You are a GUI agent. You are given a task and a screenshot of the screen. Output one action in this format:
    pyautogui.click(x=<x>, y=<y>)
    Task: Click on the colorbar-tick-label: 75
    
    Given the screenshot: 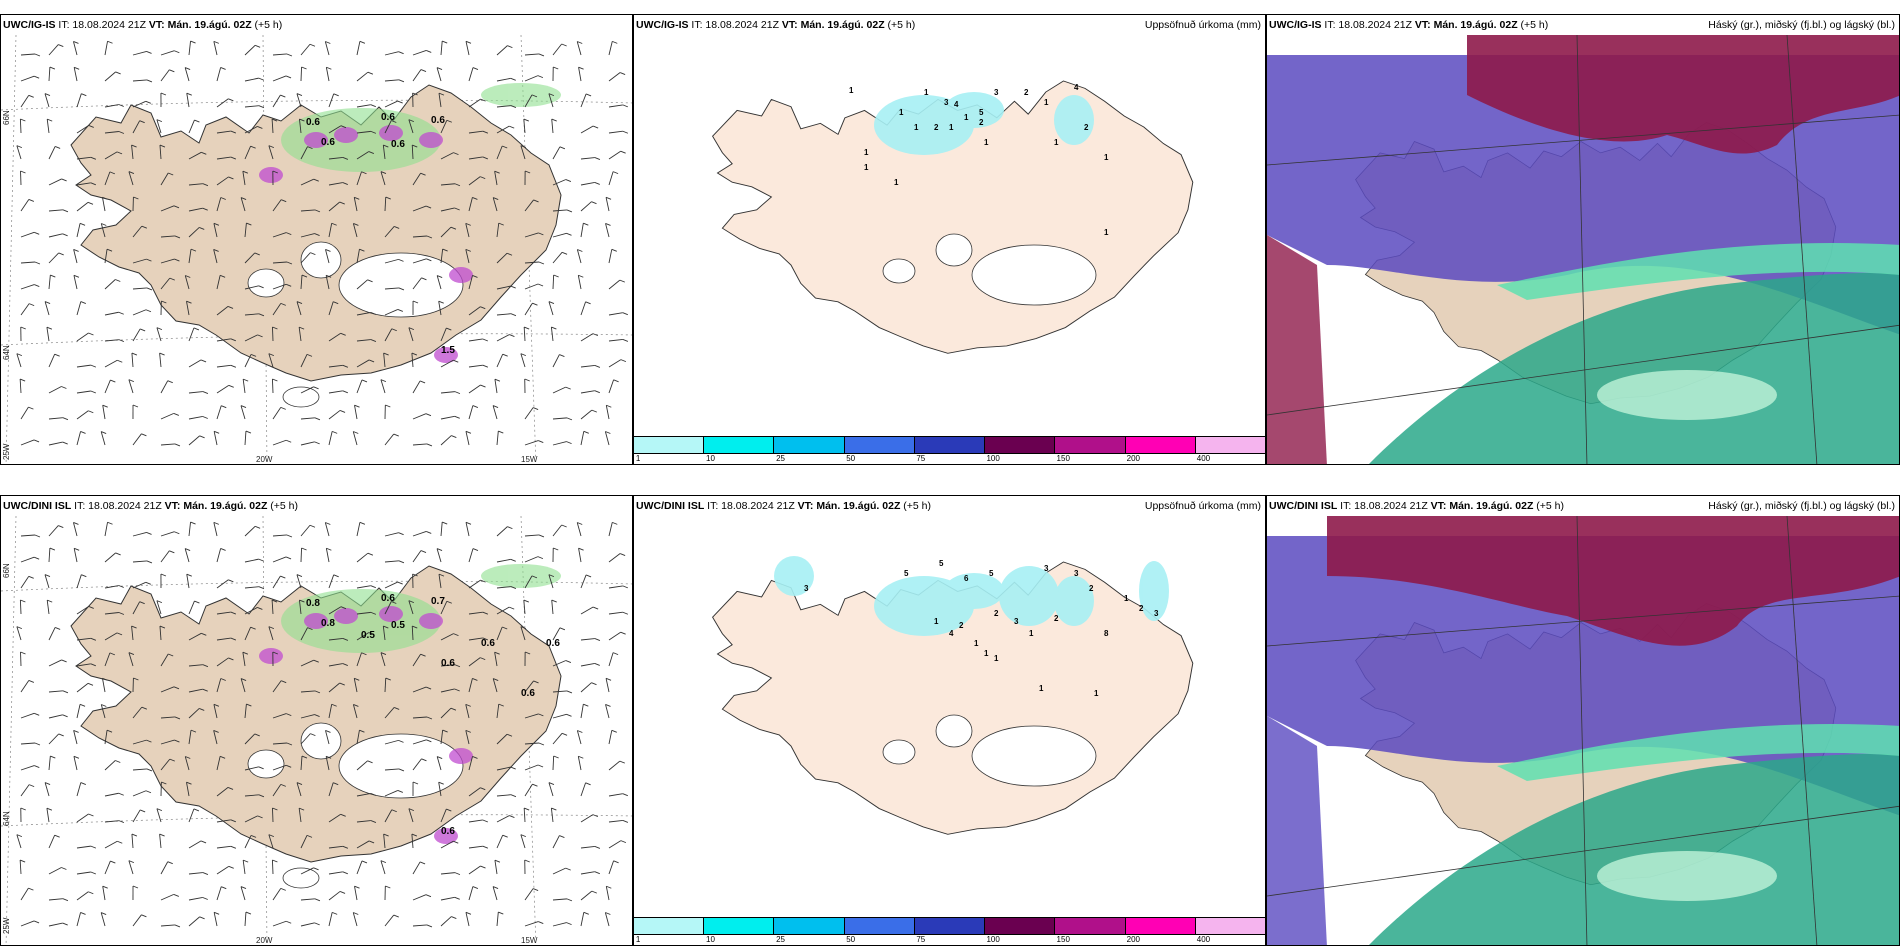 What is the action you would take?
    pyautogui.click(x=921, y=939)
    